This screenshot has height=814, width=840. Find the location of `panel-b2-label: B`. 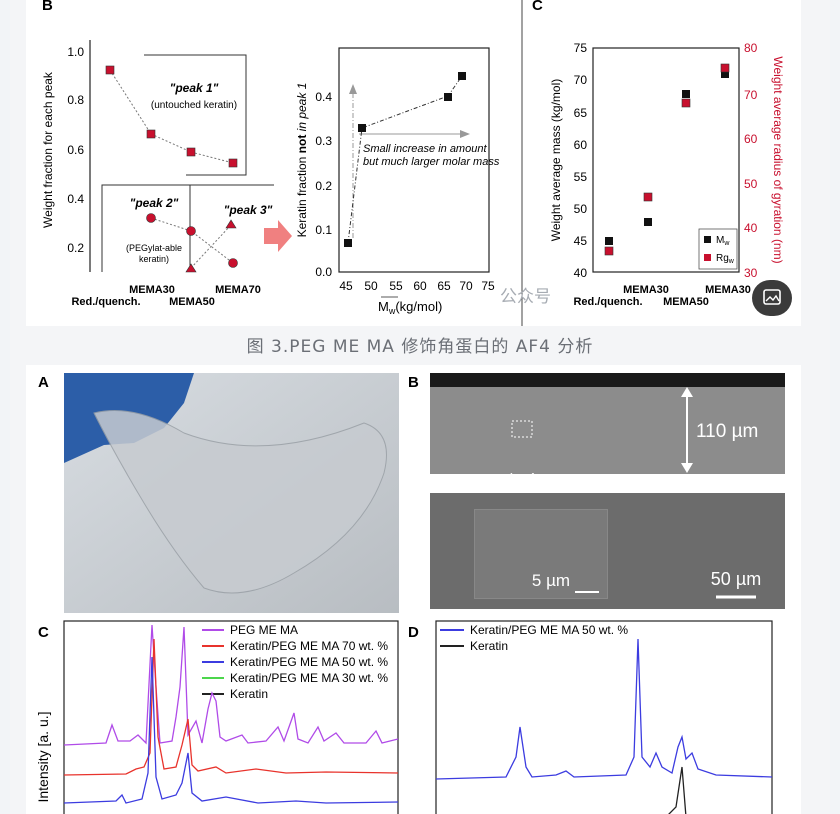

panel-b2-label: B is located at coordinates (413, 382).